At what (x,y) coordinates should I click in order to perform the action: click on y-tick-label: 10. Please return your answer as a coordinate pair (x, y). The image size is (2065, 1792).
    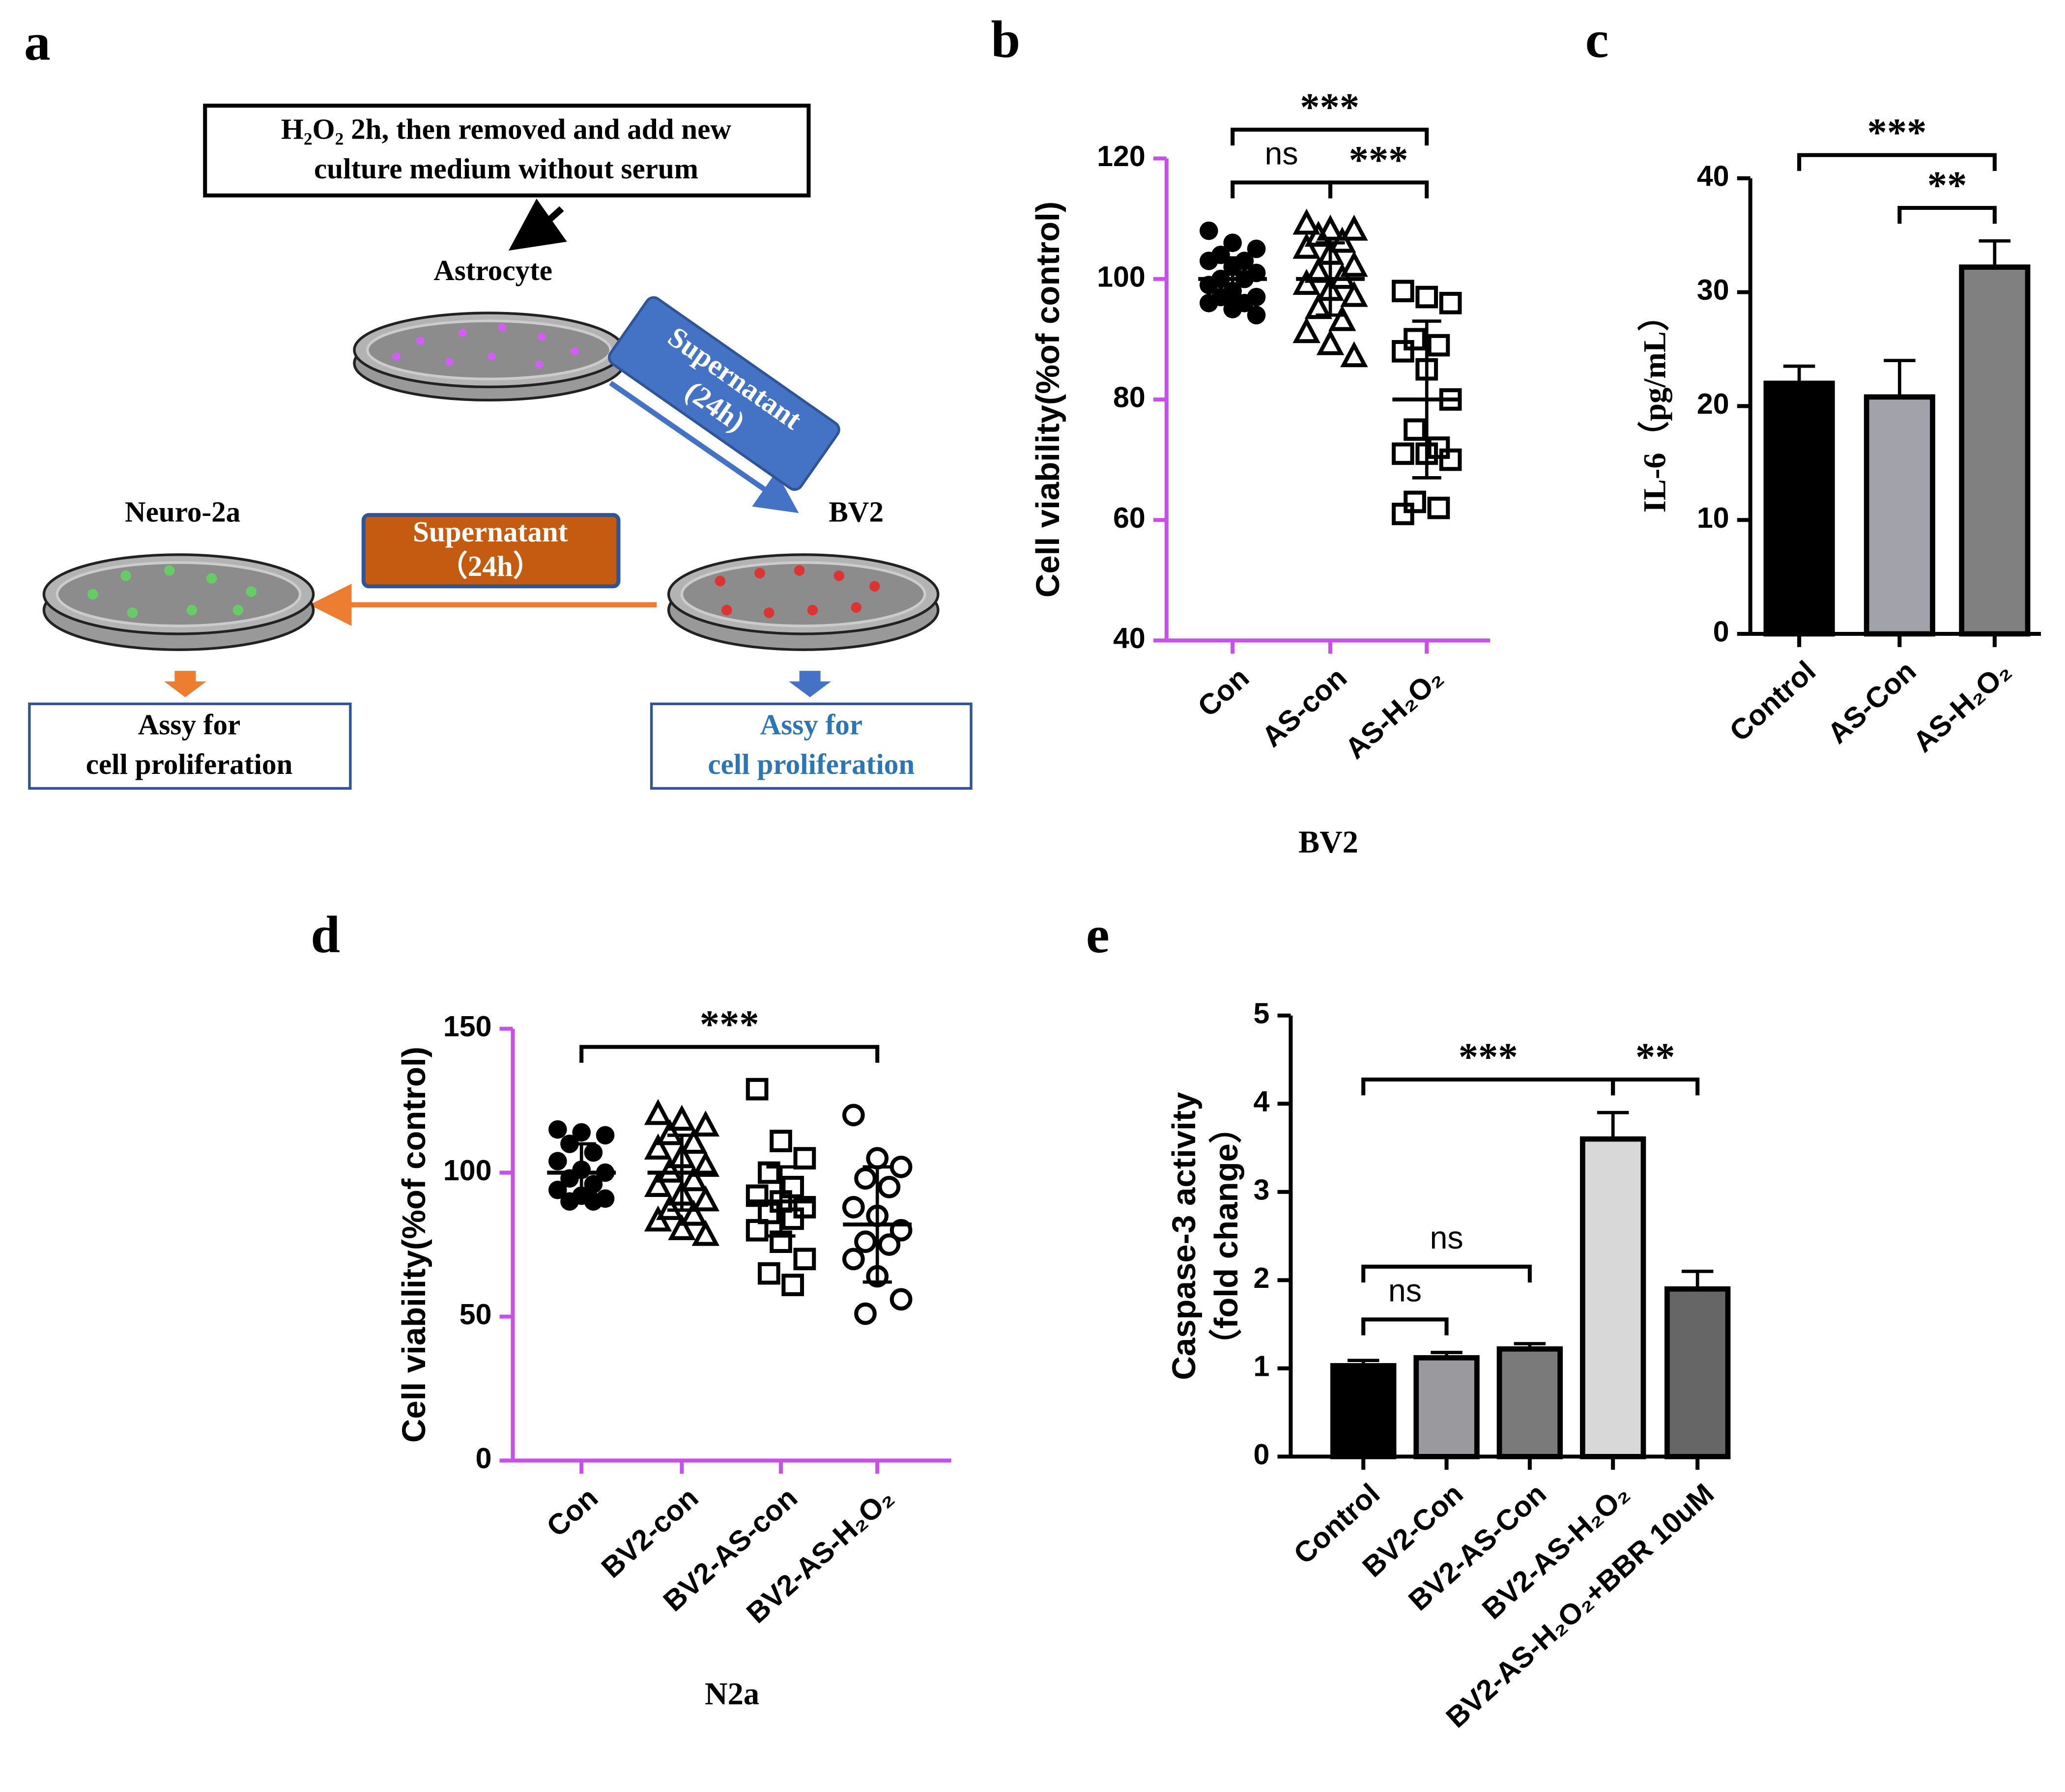
    Looking at the image, I should click on (1713, 517).